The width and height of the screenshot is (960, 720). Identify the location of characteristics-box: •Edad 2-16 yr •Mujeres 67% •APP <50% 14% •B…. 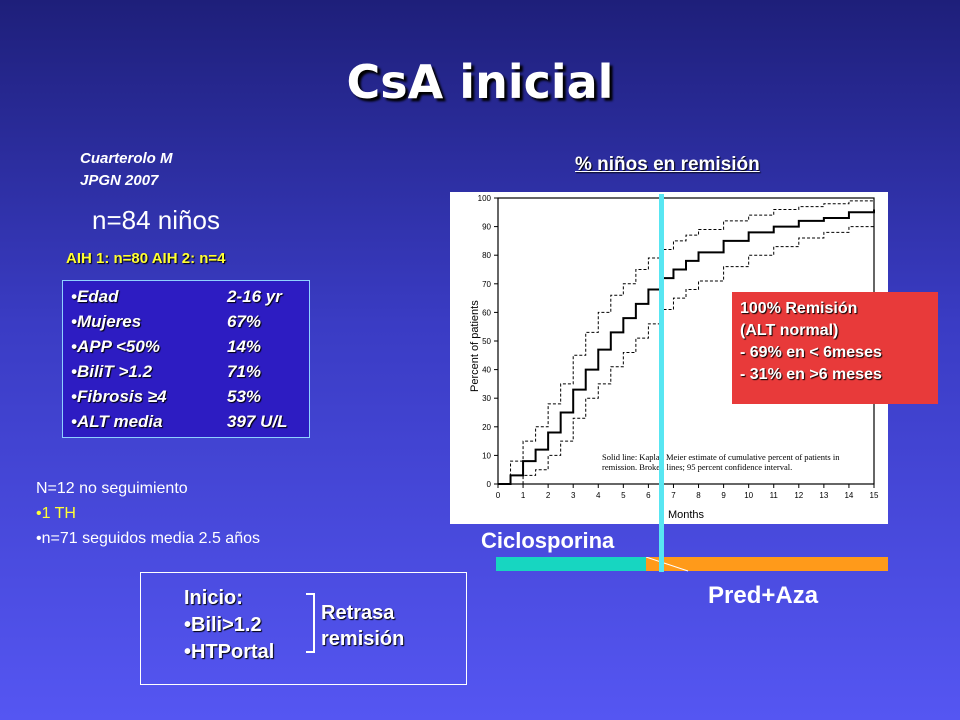
(186, 359).